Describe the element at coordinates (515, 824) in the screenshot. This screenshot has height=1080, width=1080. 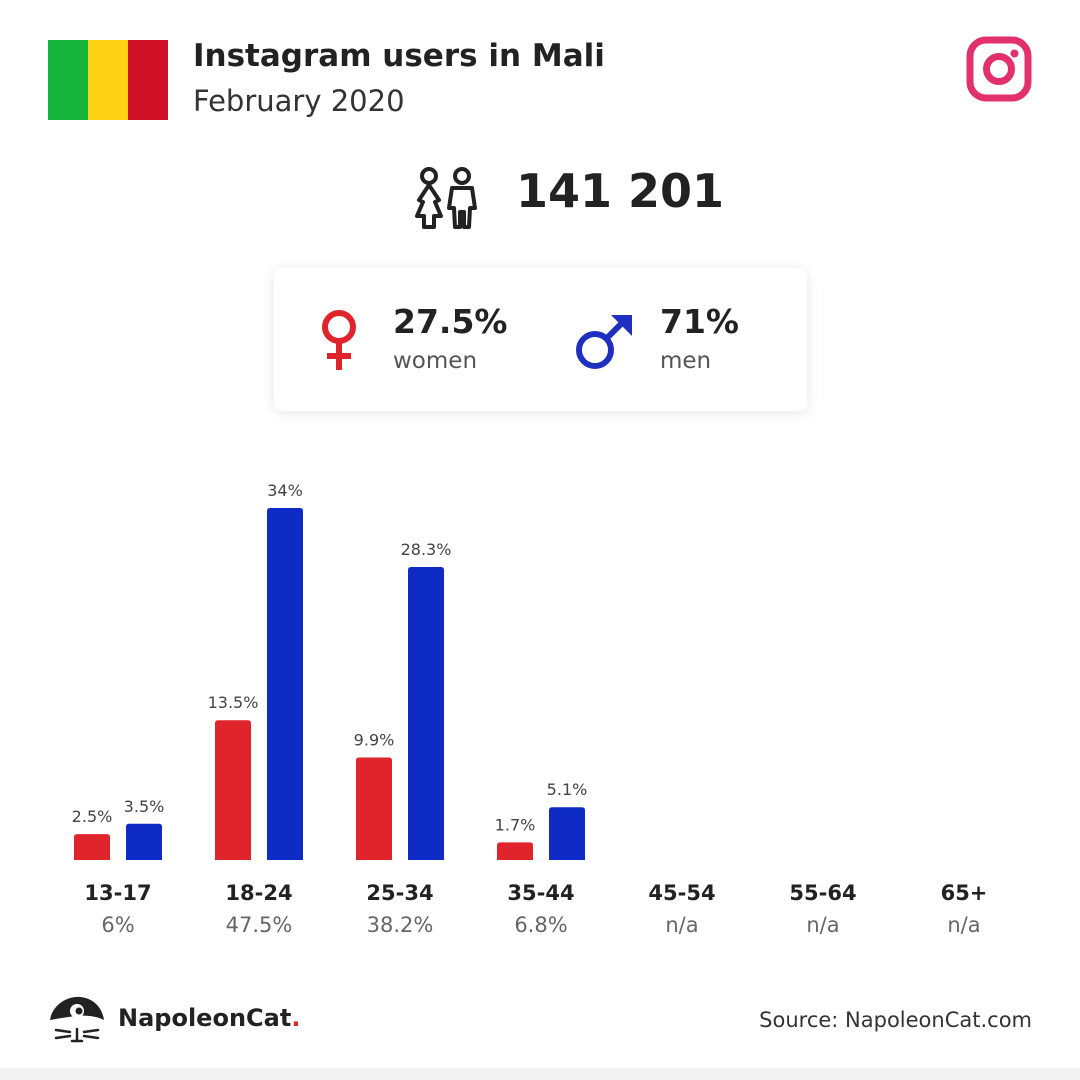
I see `data-label-women-35-44: 1.7%` at that location.